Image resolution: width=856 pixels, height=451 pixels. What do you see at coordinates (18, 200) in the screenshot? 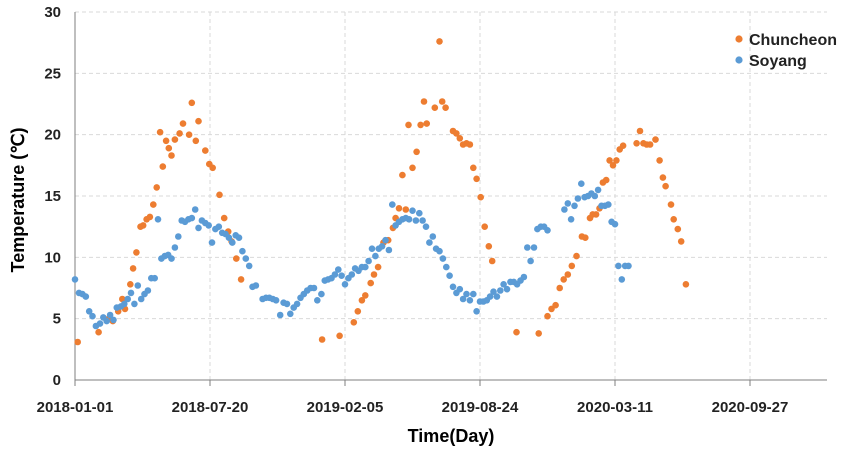
I see `y-axis-title: Temperature (℃)` at bounding box center [18, 200].